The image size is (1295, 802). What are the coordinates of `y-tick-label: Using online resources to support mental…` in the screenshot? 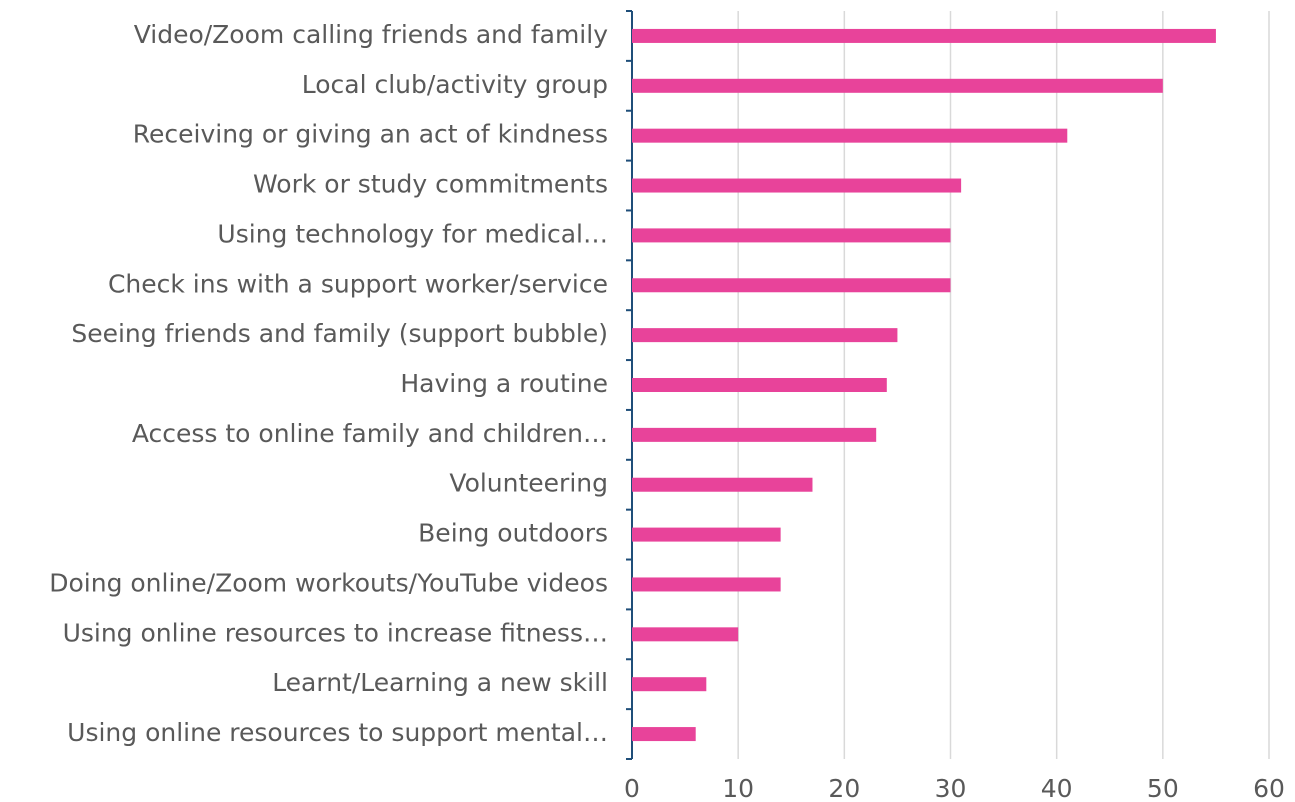 It's located at (337, 732).